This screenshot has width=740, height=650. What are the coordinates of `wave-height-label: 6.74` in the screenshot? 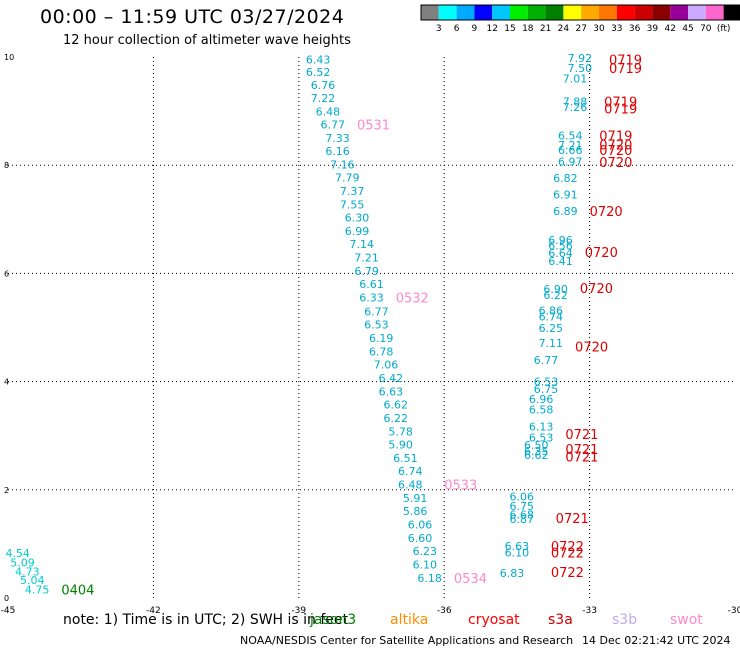 It's located at (410, 471).